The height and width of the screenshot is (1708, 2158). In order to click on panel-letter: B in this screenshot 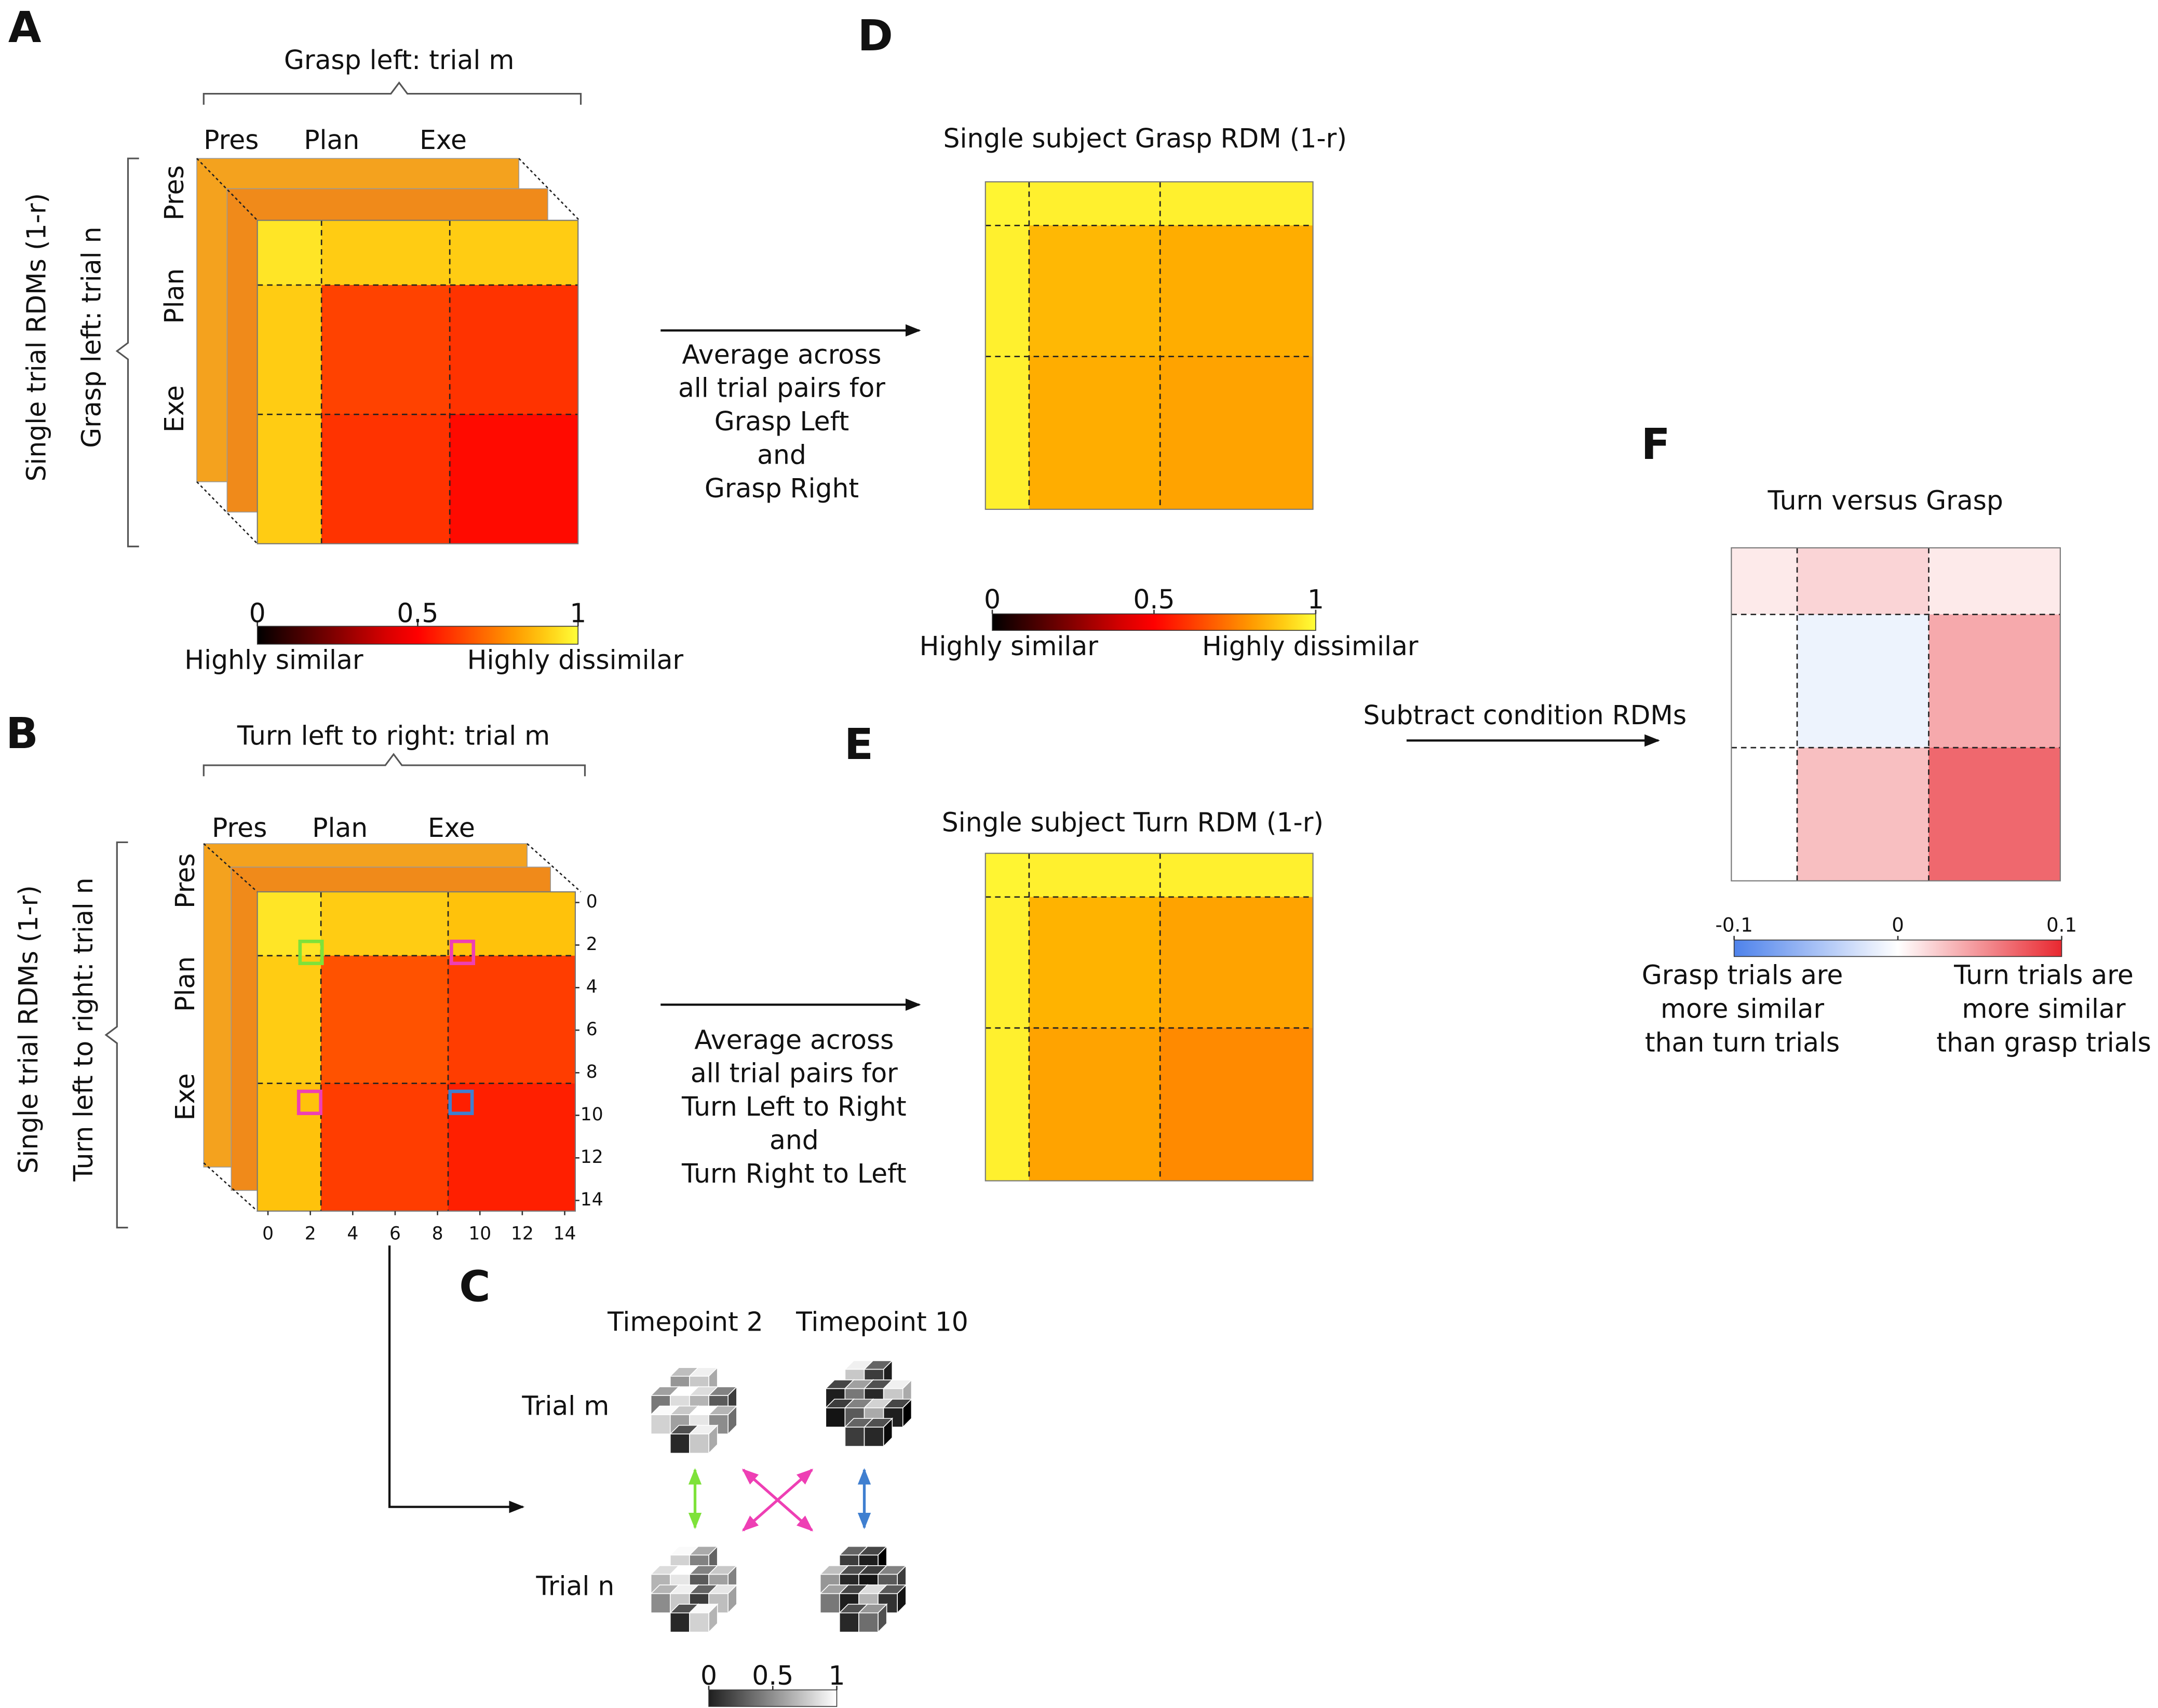, I will do `click(22, 733)`.